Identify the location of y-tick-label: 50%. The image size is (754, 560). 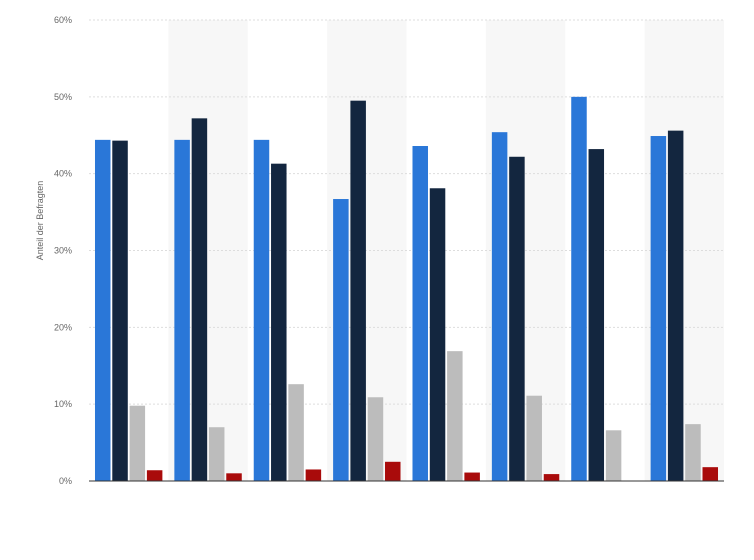
(63, 97).